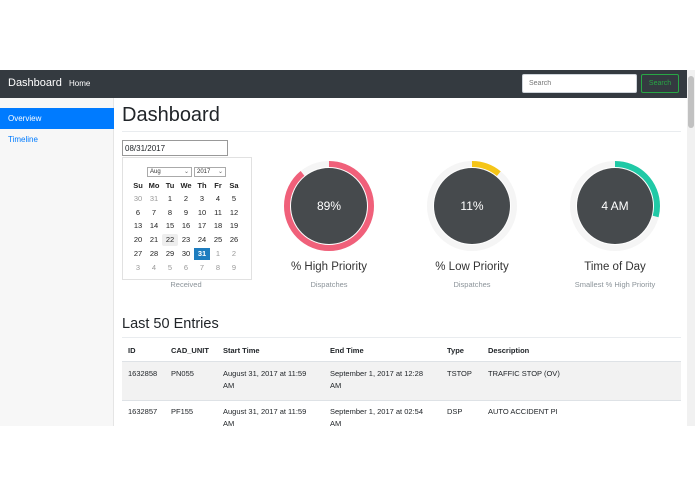 The image size is (695, 494). I want to click on cell-type: DSP, so click(455, 411).